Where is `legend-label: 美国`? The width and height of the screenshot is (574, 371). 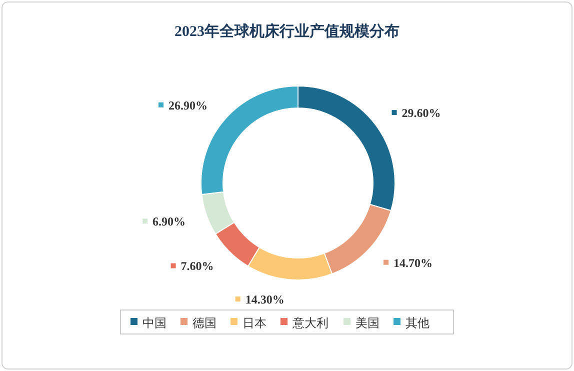 legend-label: 美国 is located at coordinates (368, 323).